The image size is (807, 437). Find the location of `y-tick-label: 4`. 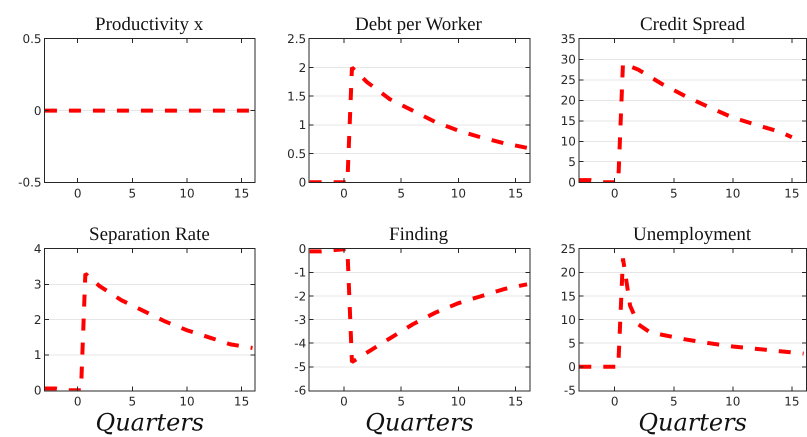

y-tick-label: 4 is located at coordinates (38, 249).